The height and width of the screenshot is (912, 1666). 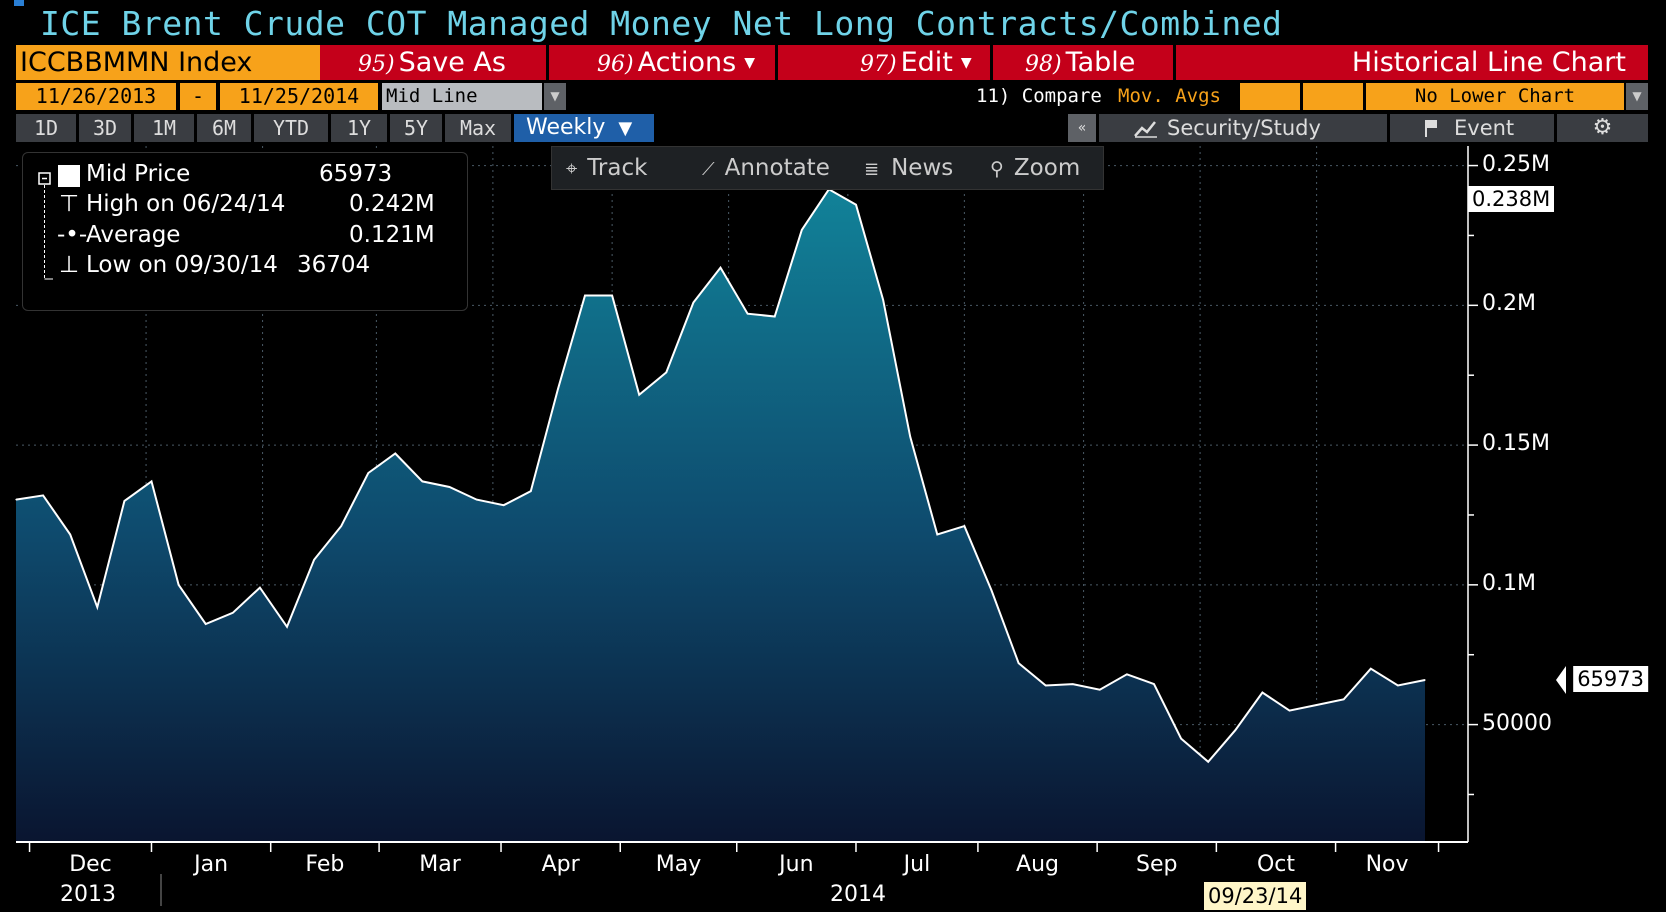 I want to click on save-as-button: 95) Save As, so click(x=433, y=62).